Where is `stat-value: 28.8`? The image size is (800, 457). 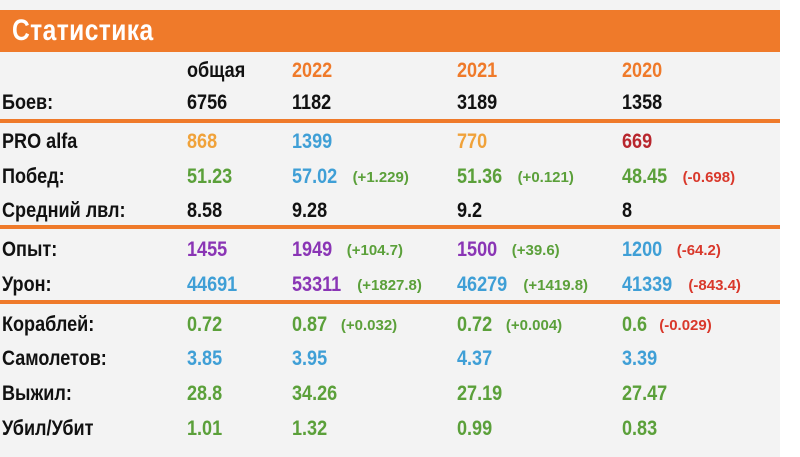 stat-value: 28.8 is located at coordinates (205, 393).